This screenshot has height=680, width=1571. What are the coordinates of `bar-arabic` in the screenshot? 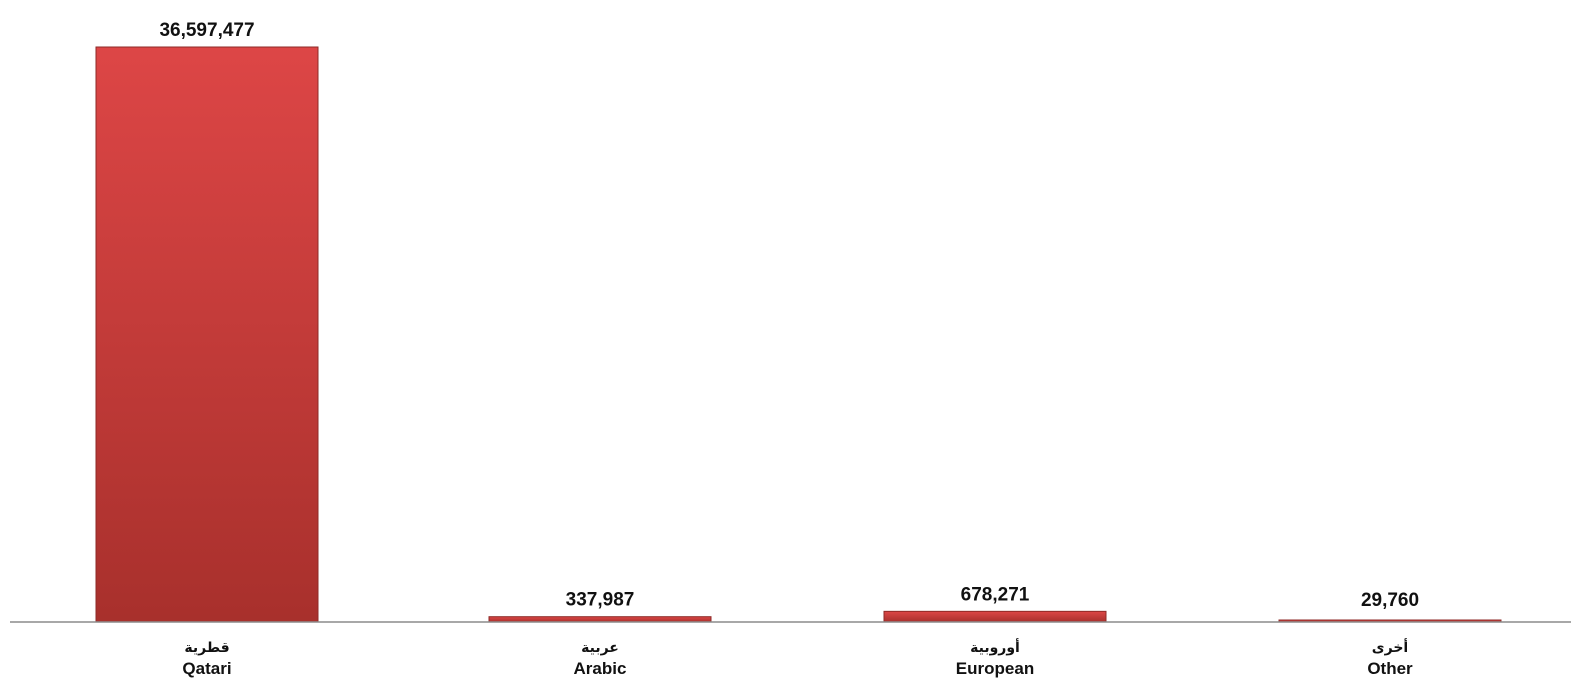 It's located at (600, 619).